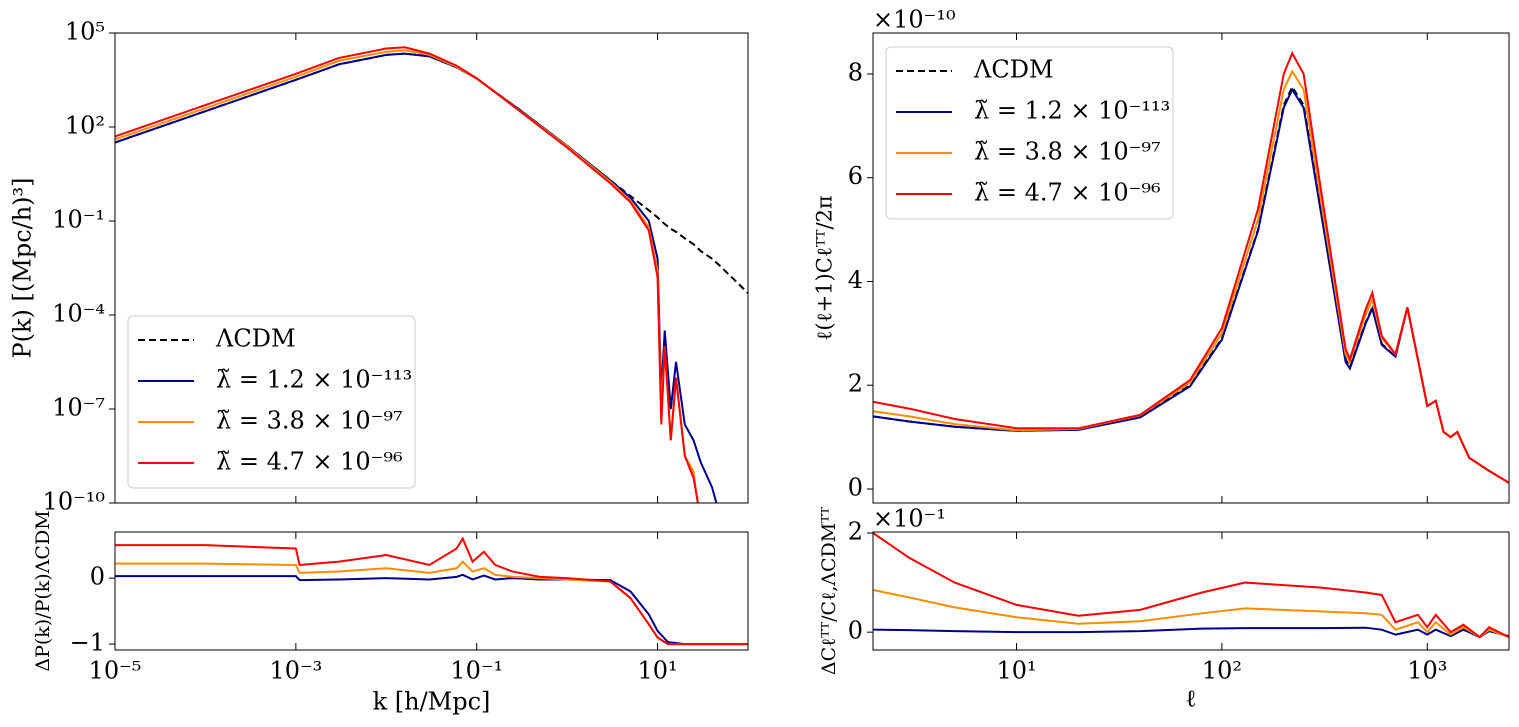 Image resolution: width=1519 pixels, height=727 pixels. I want to click on y-tick-label: 10⁻⁷, so click(78, 408).